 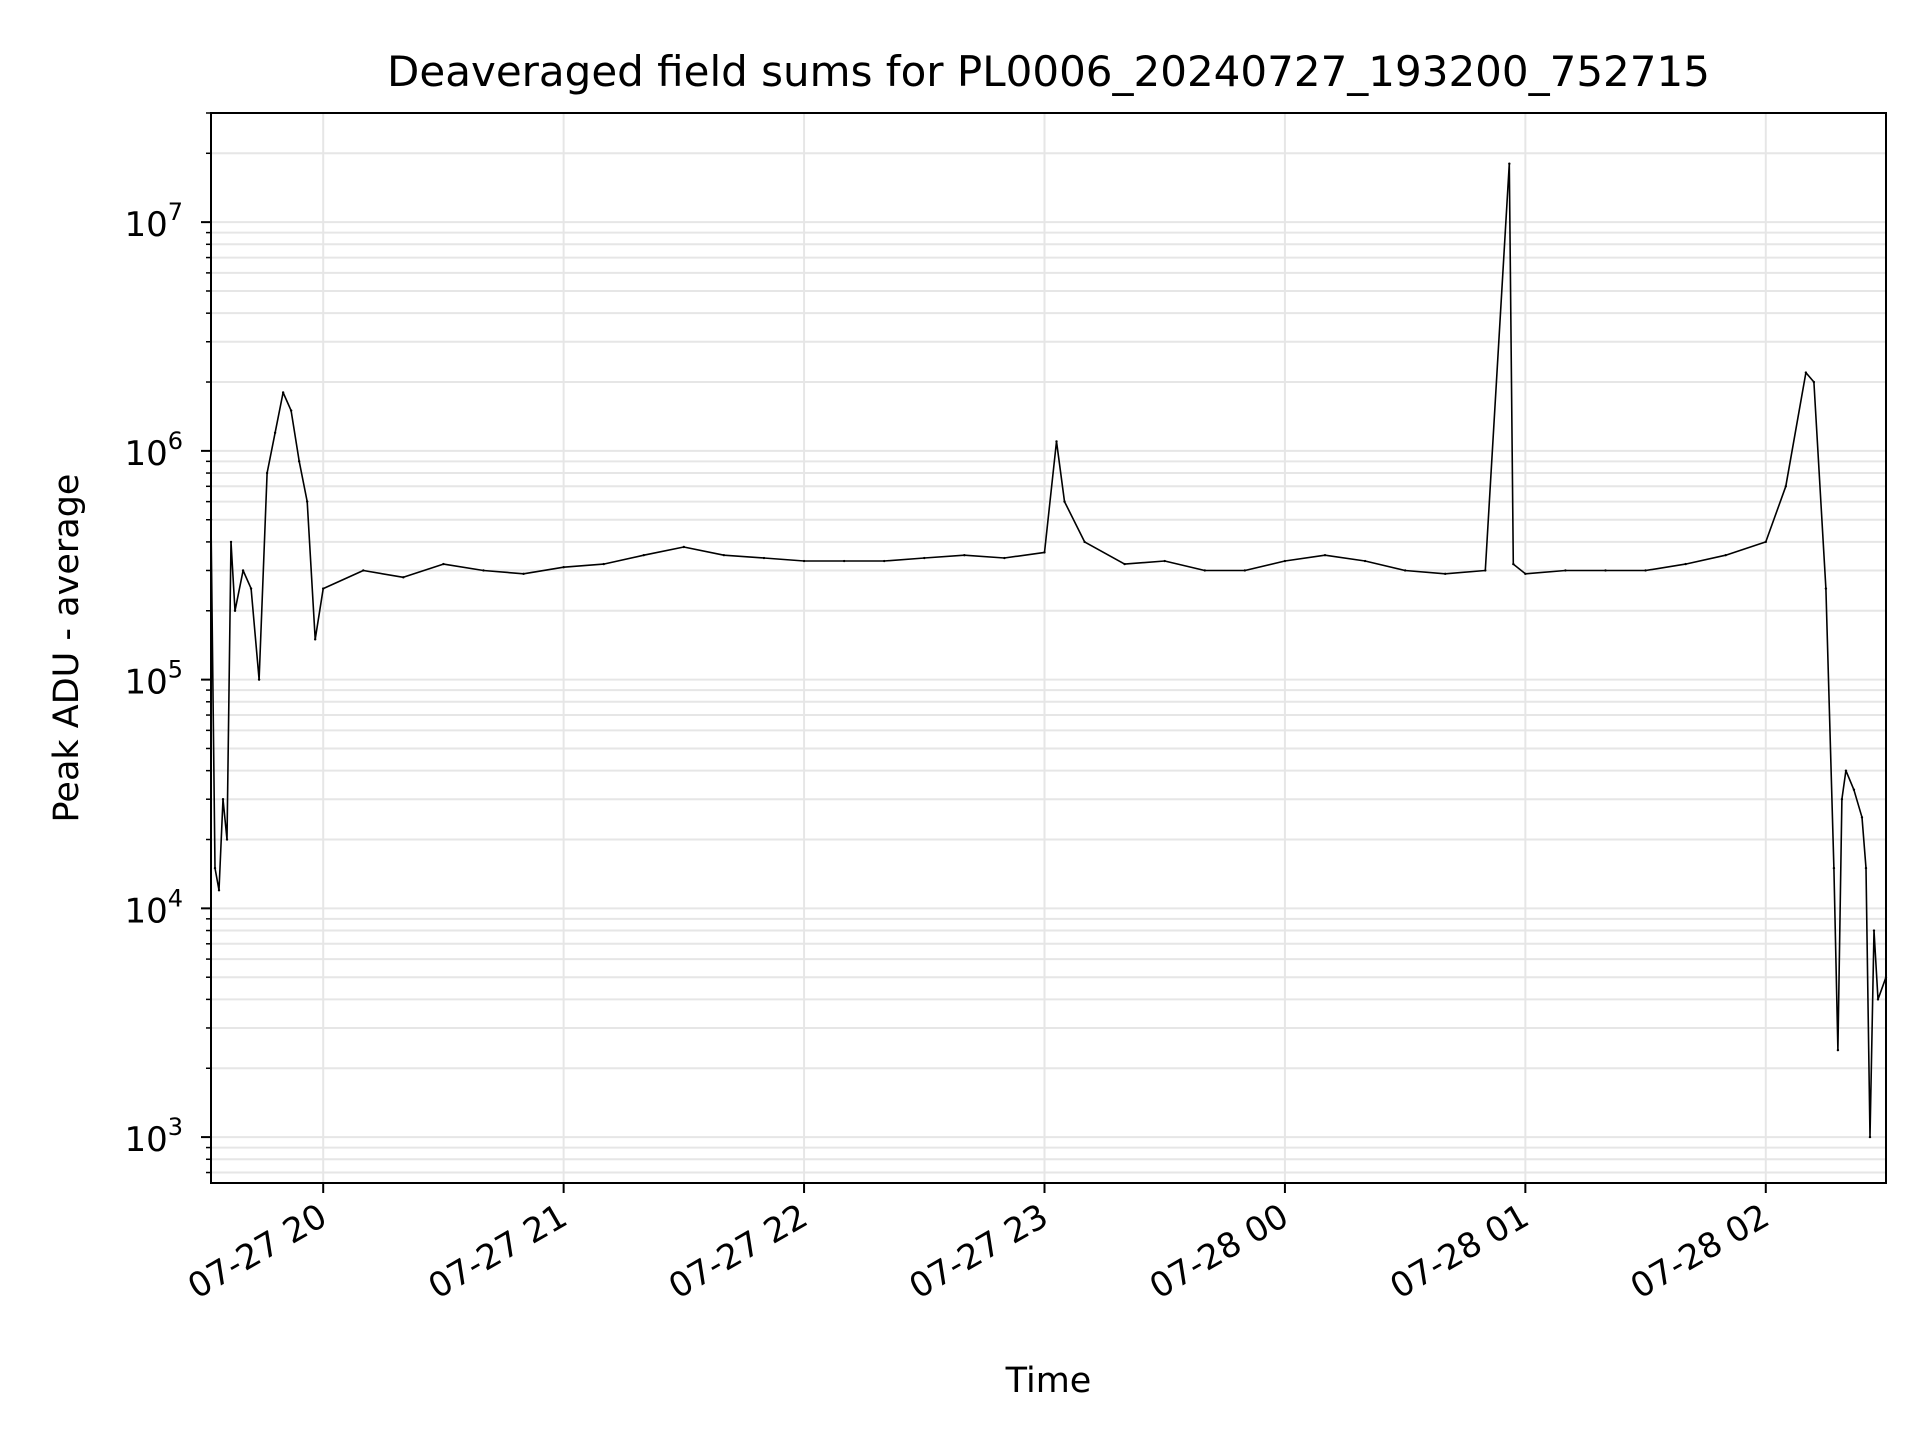 I want to click on y-tick-label: 10⁴, so click(x=153, y=907).